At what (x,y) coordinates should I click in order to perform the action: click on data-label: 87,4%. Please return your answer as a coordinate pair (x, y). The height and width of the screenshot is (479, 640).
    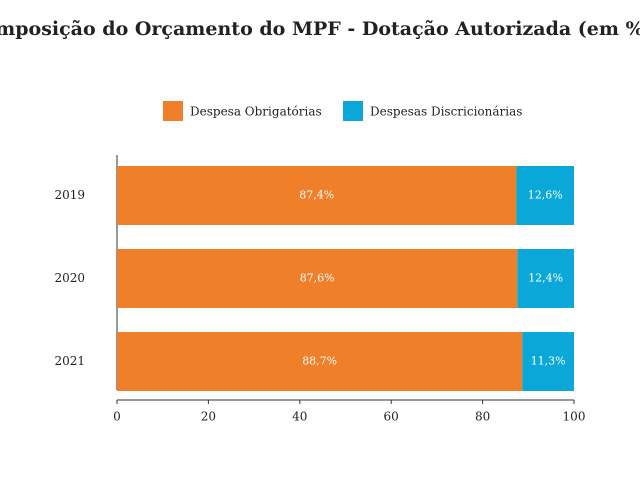
    Looking at the image, I should click on (316, 195).